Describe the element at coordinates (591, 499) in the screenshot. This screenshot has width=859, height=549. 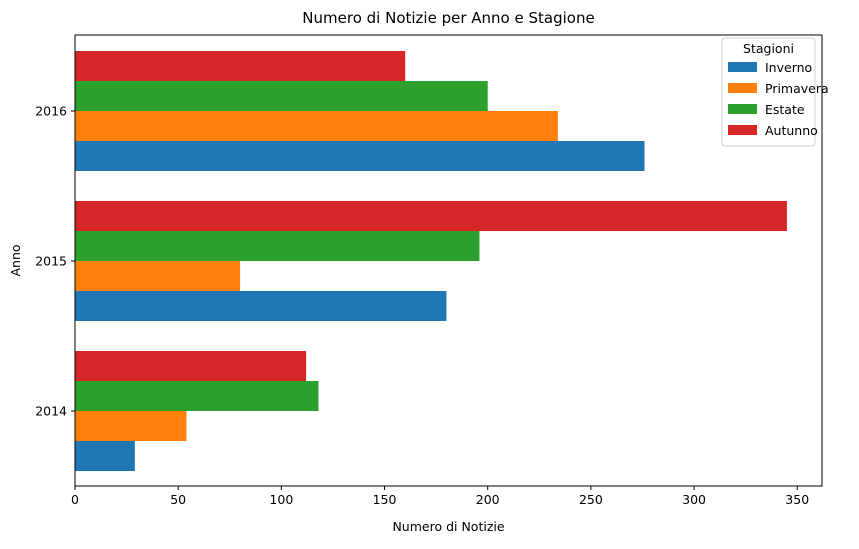
I see `x-tick-label: 250` at that location.